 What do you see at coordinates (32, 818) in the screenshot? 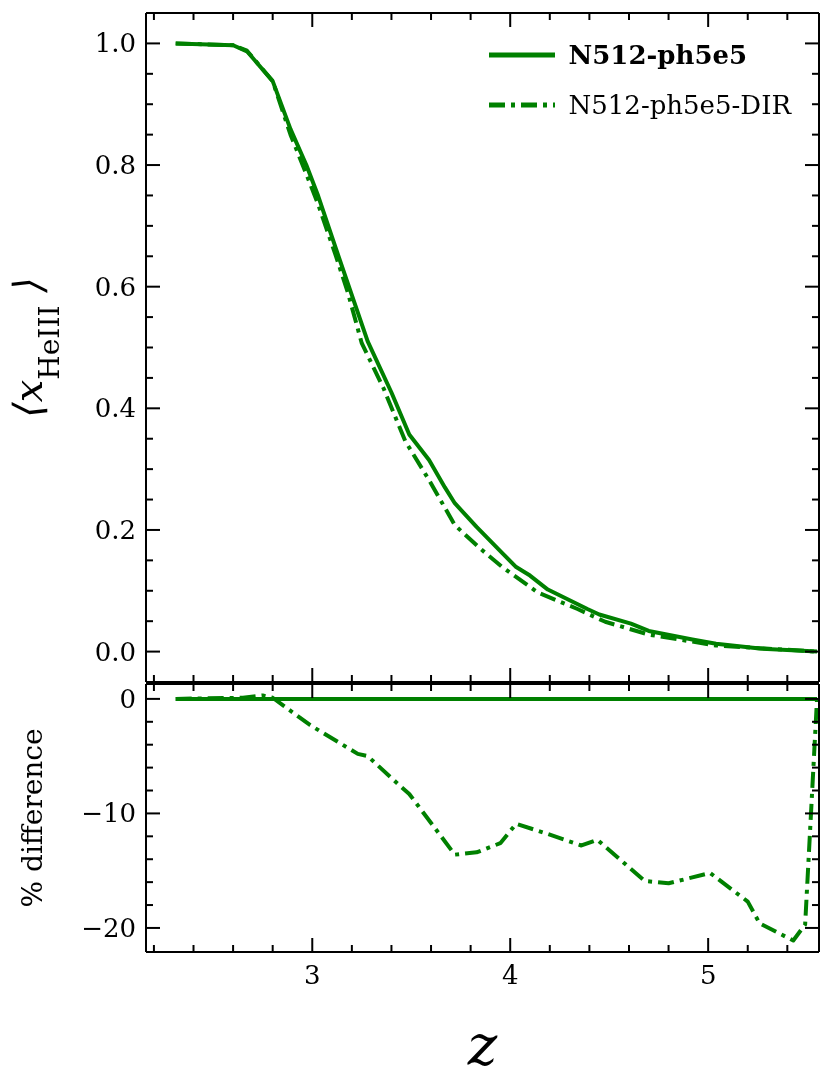
I see `y-axis-title: % difference` at bounding box center [32, 818].